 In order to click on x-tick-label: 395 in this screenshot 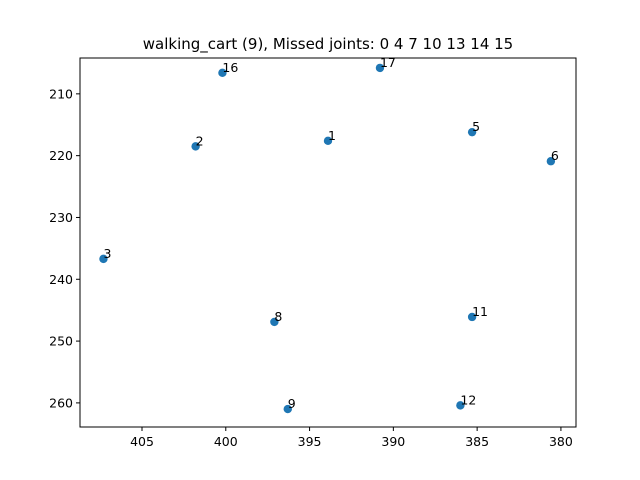, I will do `click(310, 441)`.